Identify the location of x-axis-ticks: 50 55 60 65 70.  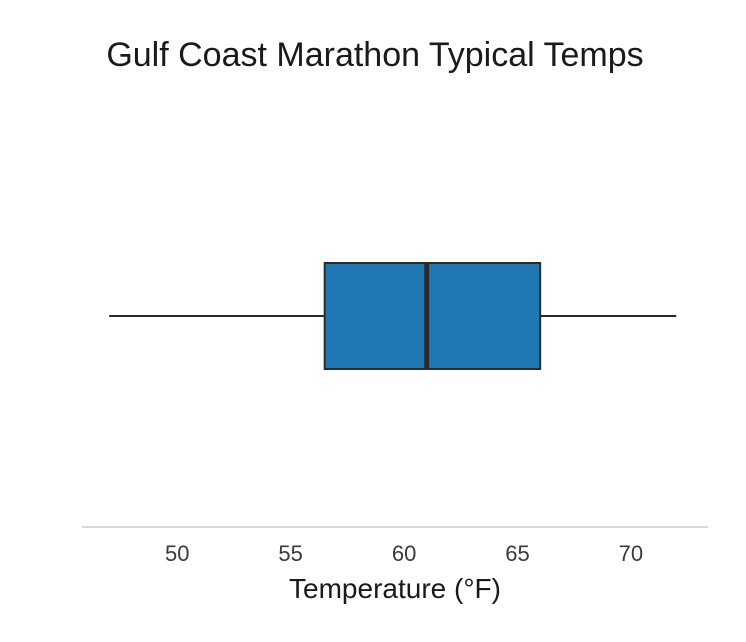
(404, 553).